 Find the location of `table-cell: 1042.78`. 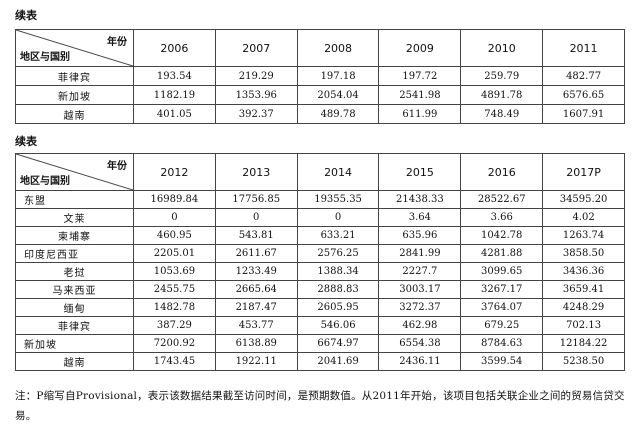

table-cell: 1042.78 is located at coordinates (502, 235).